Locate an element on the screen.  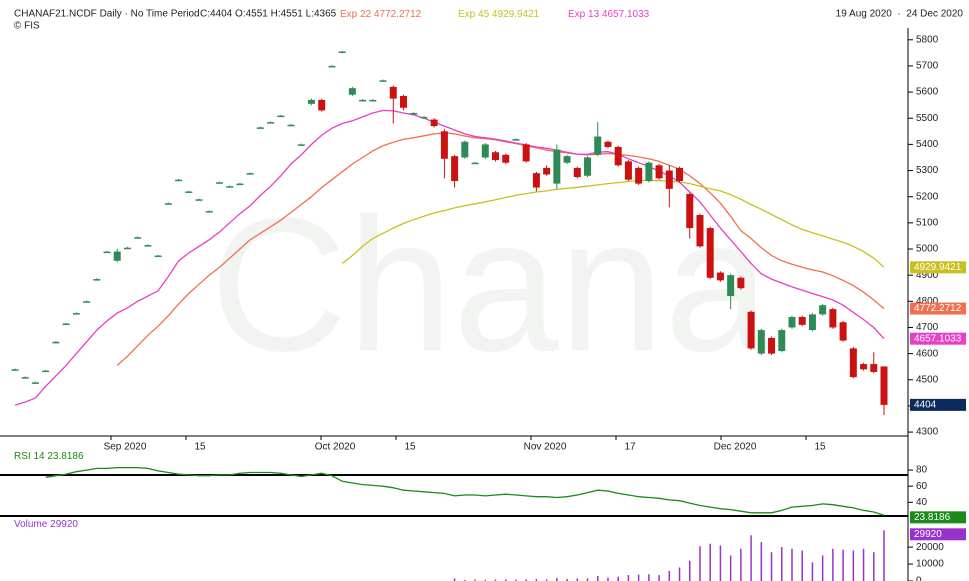
y-tick-label: 4300 is located at coordinates (927, 432).